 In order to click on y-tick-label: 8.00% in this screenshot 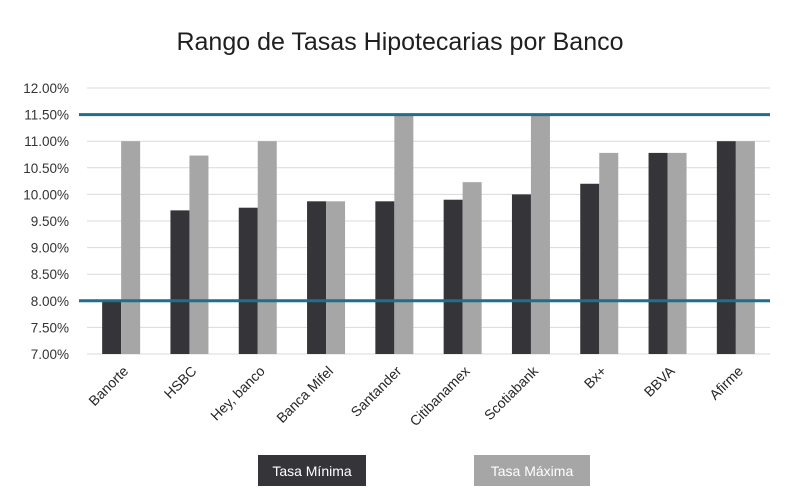, I will do `click(50, 301)`.